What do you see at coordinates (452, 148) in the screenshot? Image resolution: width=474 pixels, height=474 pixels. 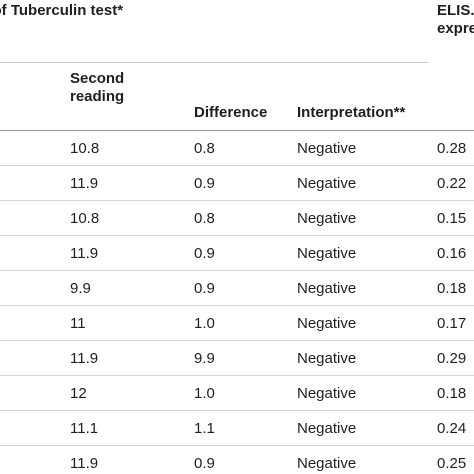 I see `elisa-cell: 0.28` at bounding box center [452, 148].